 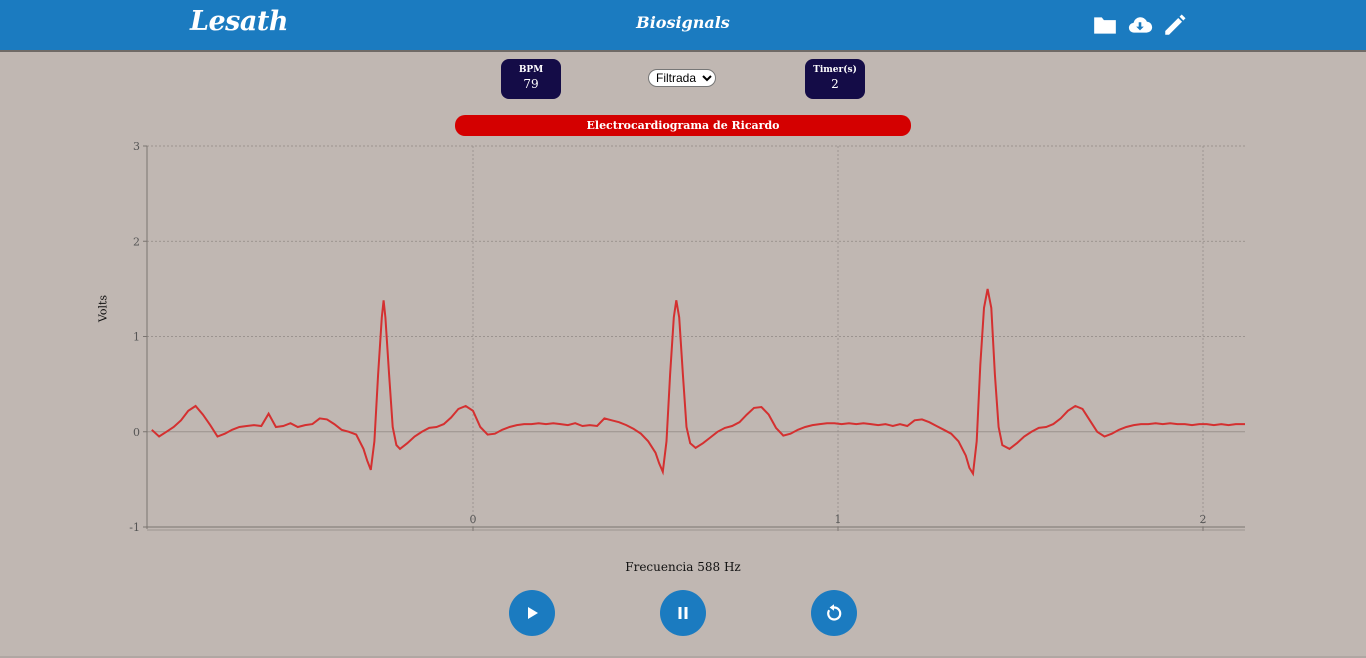 I want to click on x-tick-label: 2, so click(x=1203, y=519).